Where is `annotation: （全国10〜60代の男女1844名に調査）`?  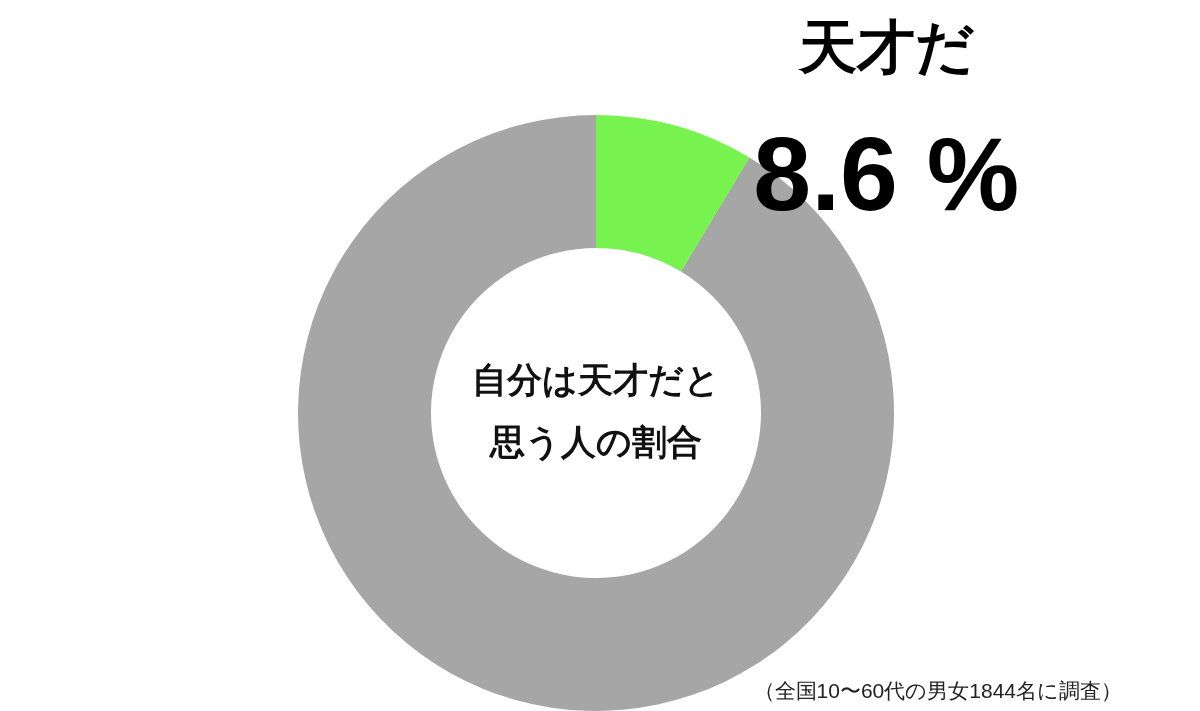 annotation: （全国10〜60代の男女1844名に調査） is located at coordinates (937, 690).